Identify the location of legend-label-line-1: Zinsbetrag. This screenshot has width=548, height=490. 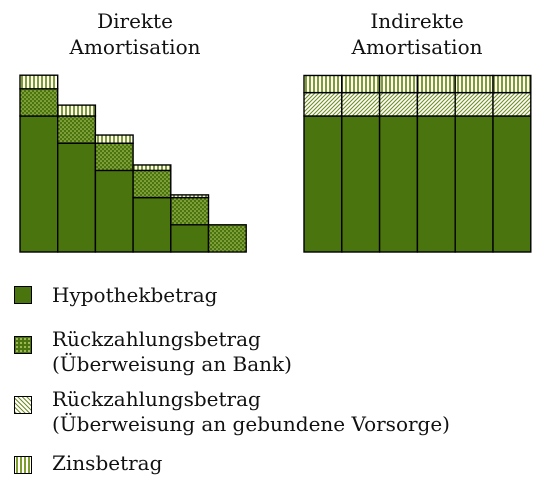
(107, 463).